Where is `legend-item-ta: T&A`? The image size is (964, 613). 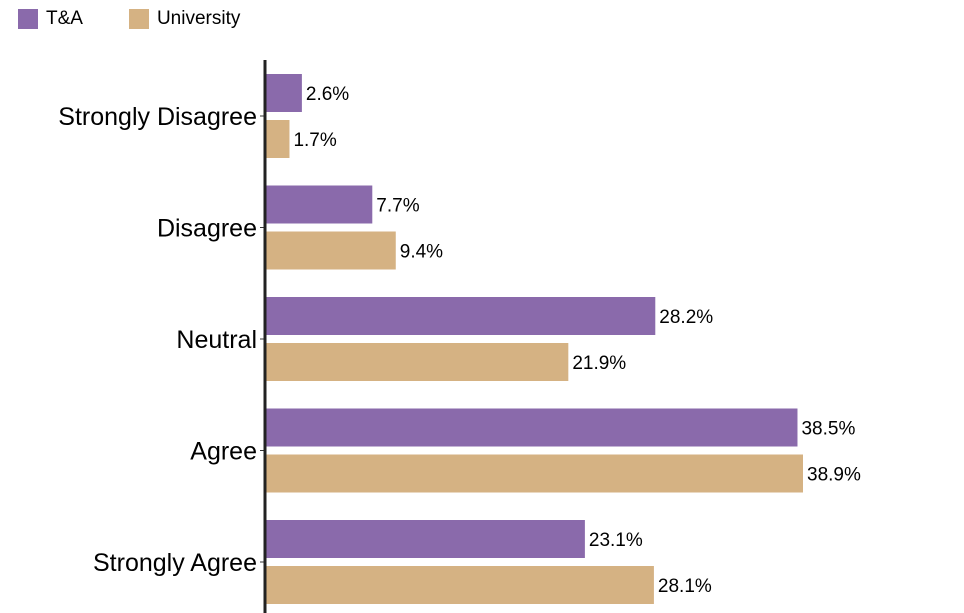 legend-item-ta: T&A is located at coordinates (50, 19).